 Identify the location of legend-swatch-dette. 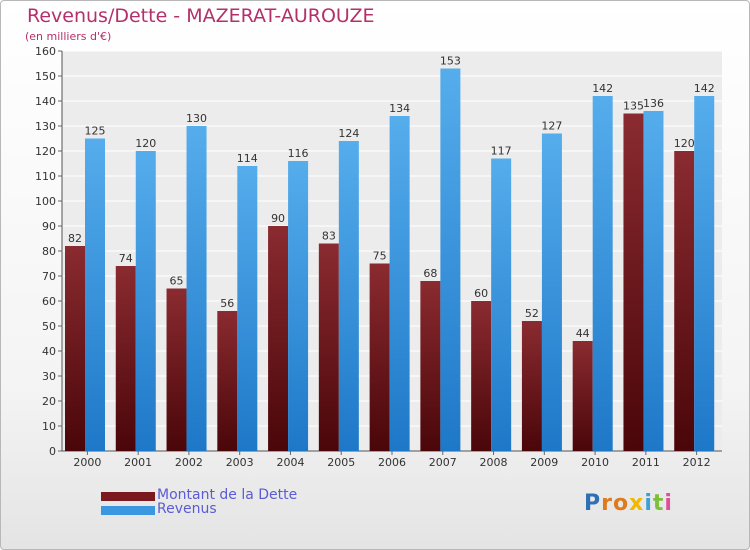
(128, 496).